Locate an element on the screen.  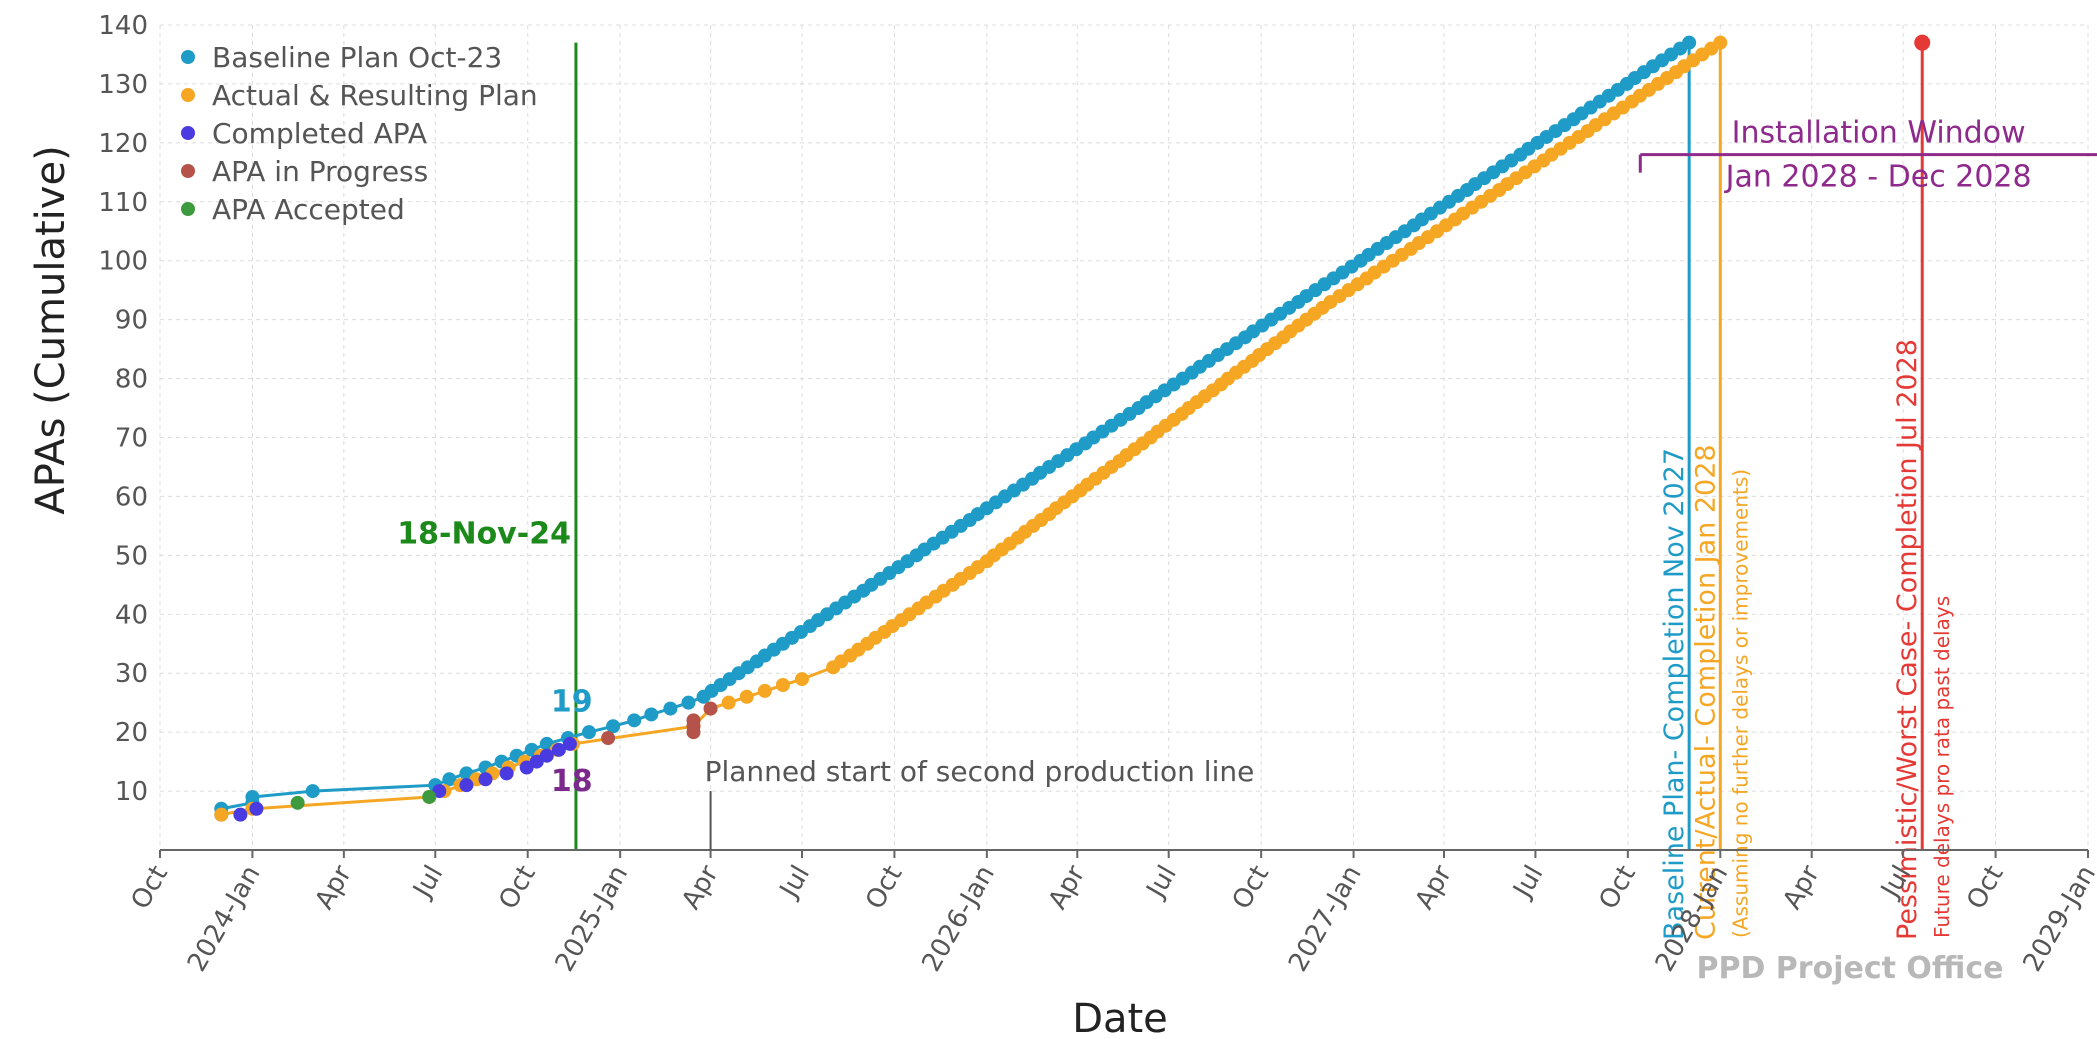
y-tick-label: 110 is located at coordinates (123, 203).